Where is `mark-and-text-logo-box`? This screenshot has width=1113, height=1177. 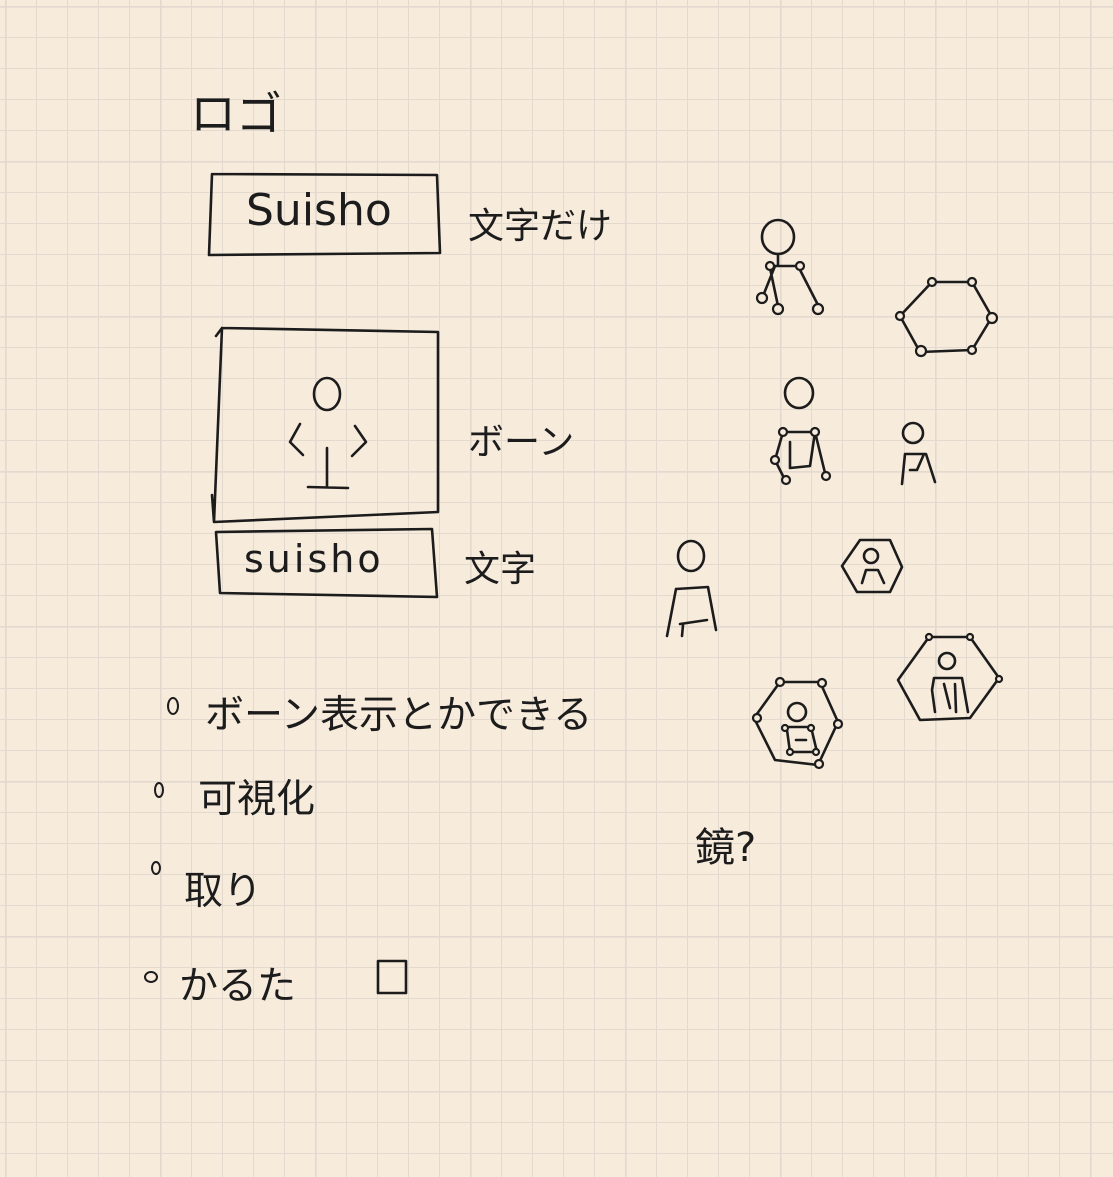
mark-and-text-logo-box is located at coordinates (326, 563).